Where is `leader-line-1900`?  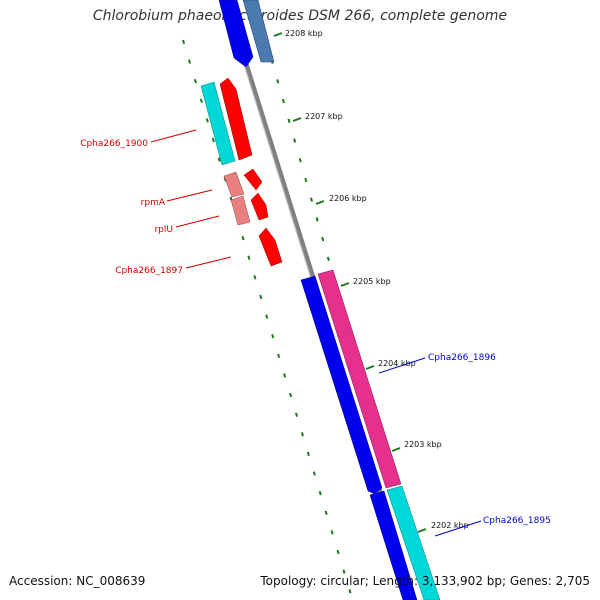
leader-line-1900 is located at coordinates (173, 136).